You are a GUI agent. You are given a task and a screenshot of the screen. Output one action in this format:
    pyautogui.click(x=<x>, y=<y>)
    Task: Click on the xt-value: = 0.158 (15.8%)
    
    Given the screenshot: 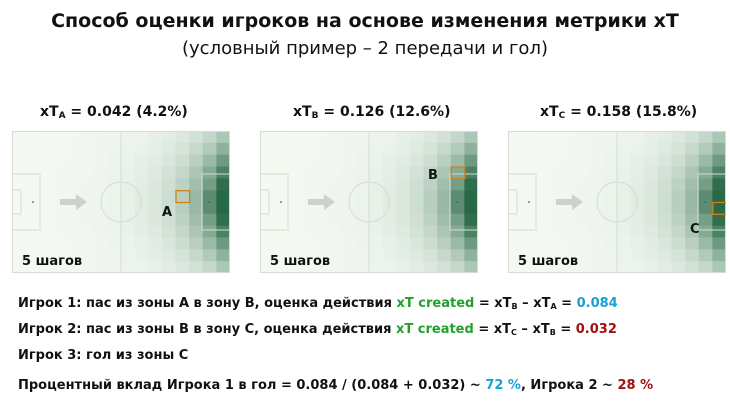 What is the action you would take?
    pyautogui.click(x=631, y=112)
    